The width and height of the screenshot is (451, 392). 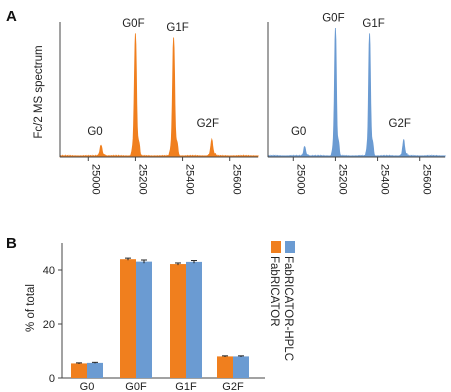 What do you see at coordinates (11, 16) in the screenshot?
I see `panel-letter-a: A` at bounding box center [11, 16].